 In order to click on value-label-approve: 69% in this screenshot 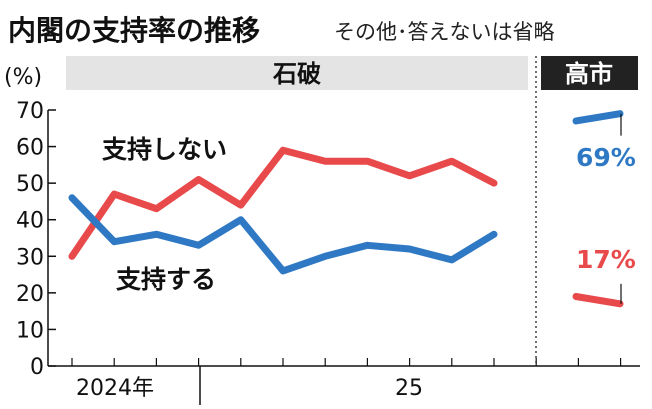, I will do `click(606, 157)`.